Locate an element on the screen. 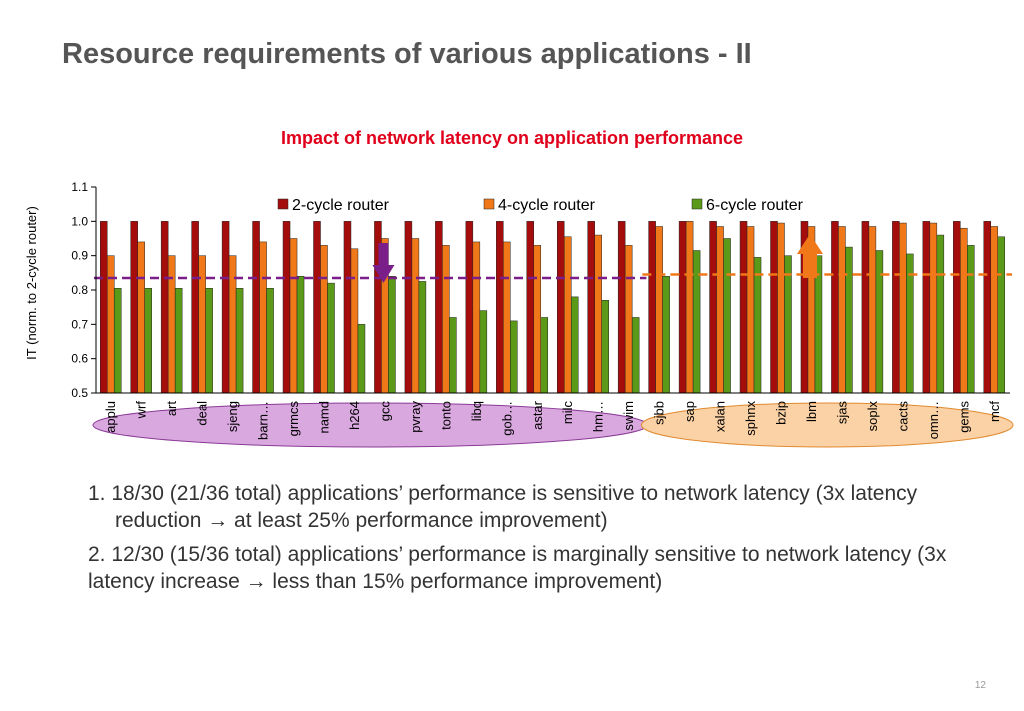 This screenshot has width=1024, height=711. category-label: tonto is located at coordinates (445, 415).